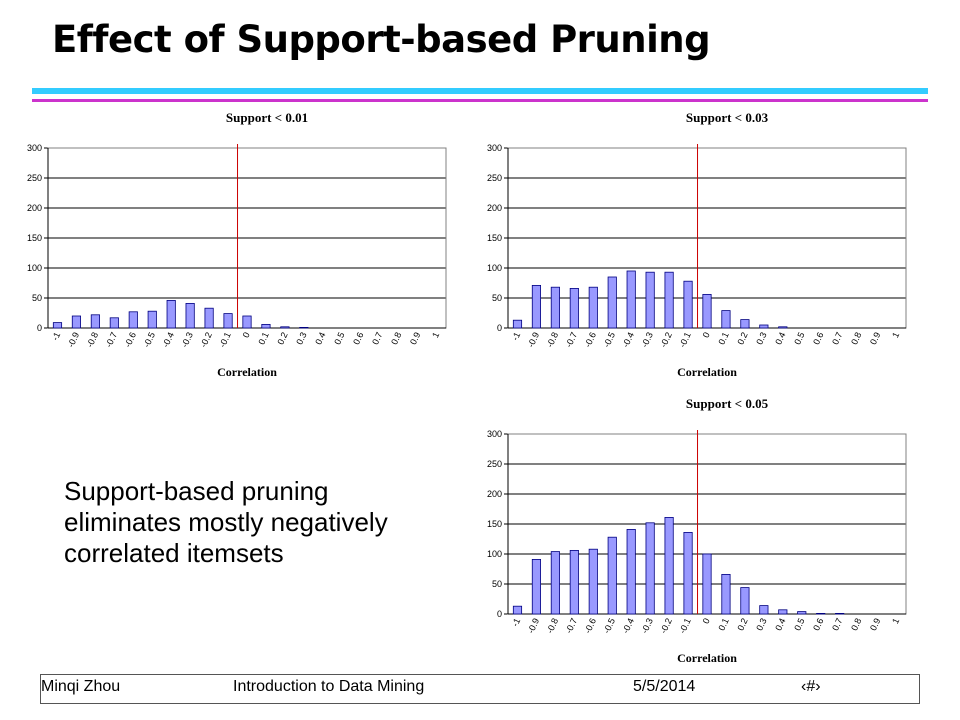 This screenshot has width=960, height=720. What do you see at coordinates (381, 39) in the screenshot?
I see `slide-title: Effect of Support-based Pruning` at bounding box center [381, 39].